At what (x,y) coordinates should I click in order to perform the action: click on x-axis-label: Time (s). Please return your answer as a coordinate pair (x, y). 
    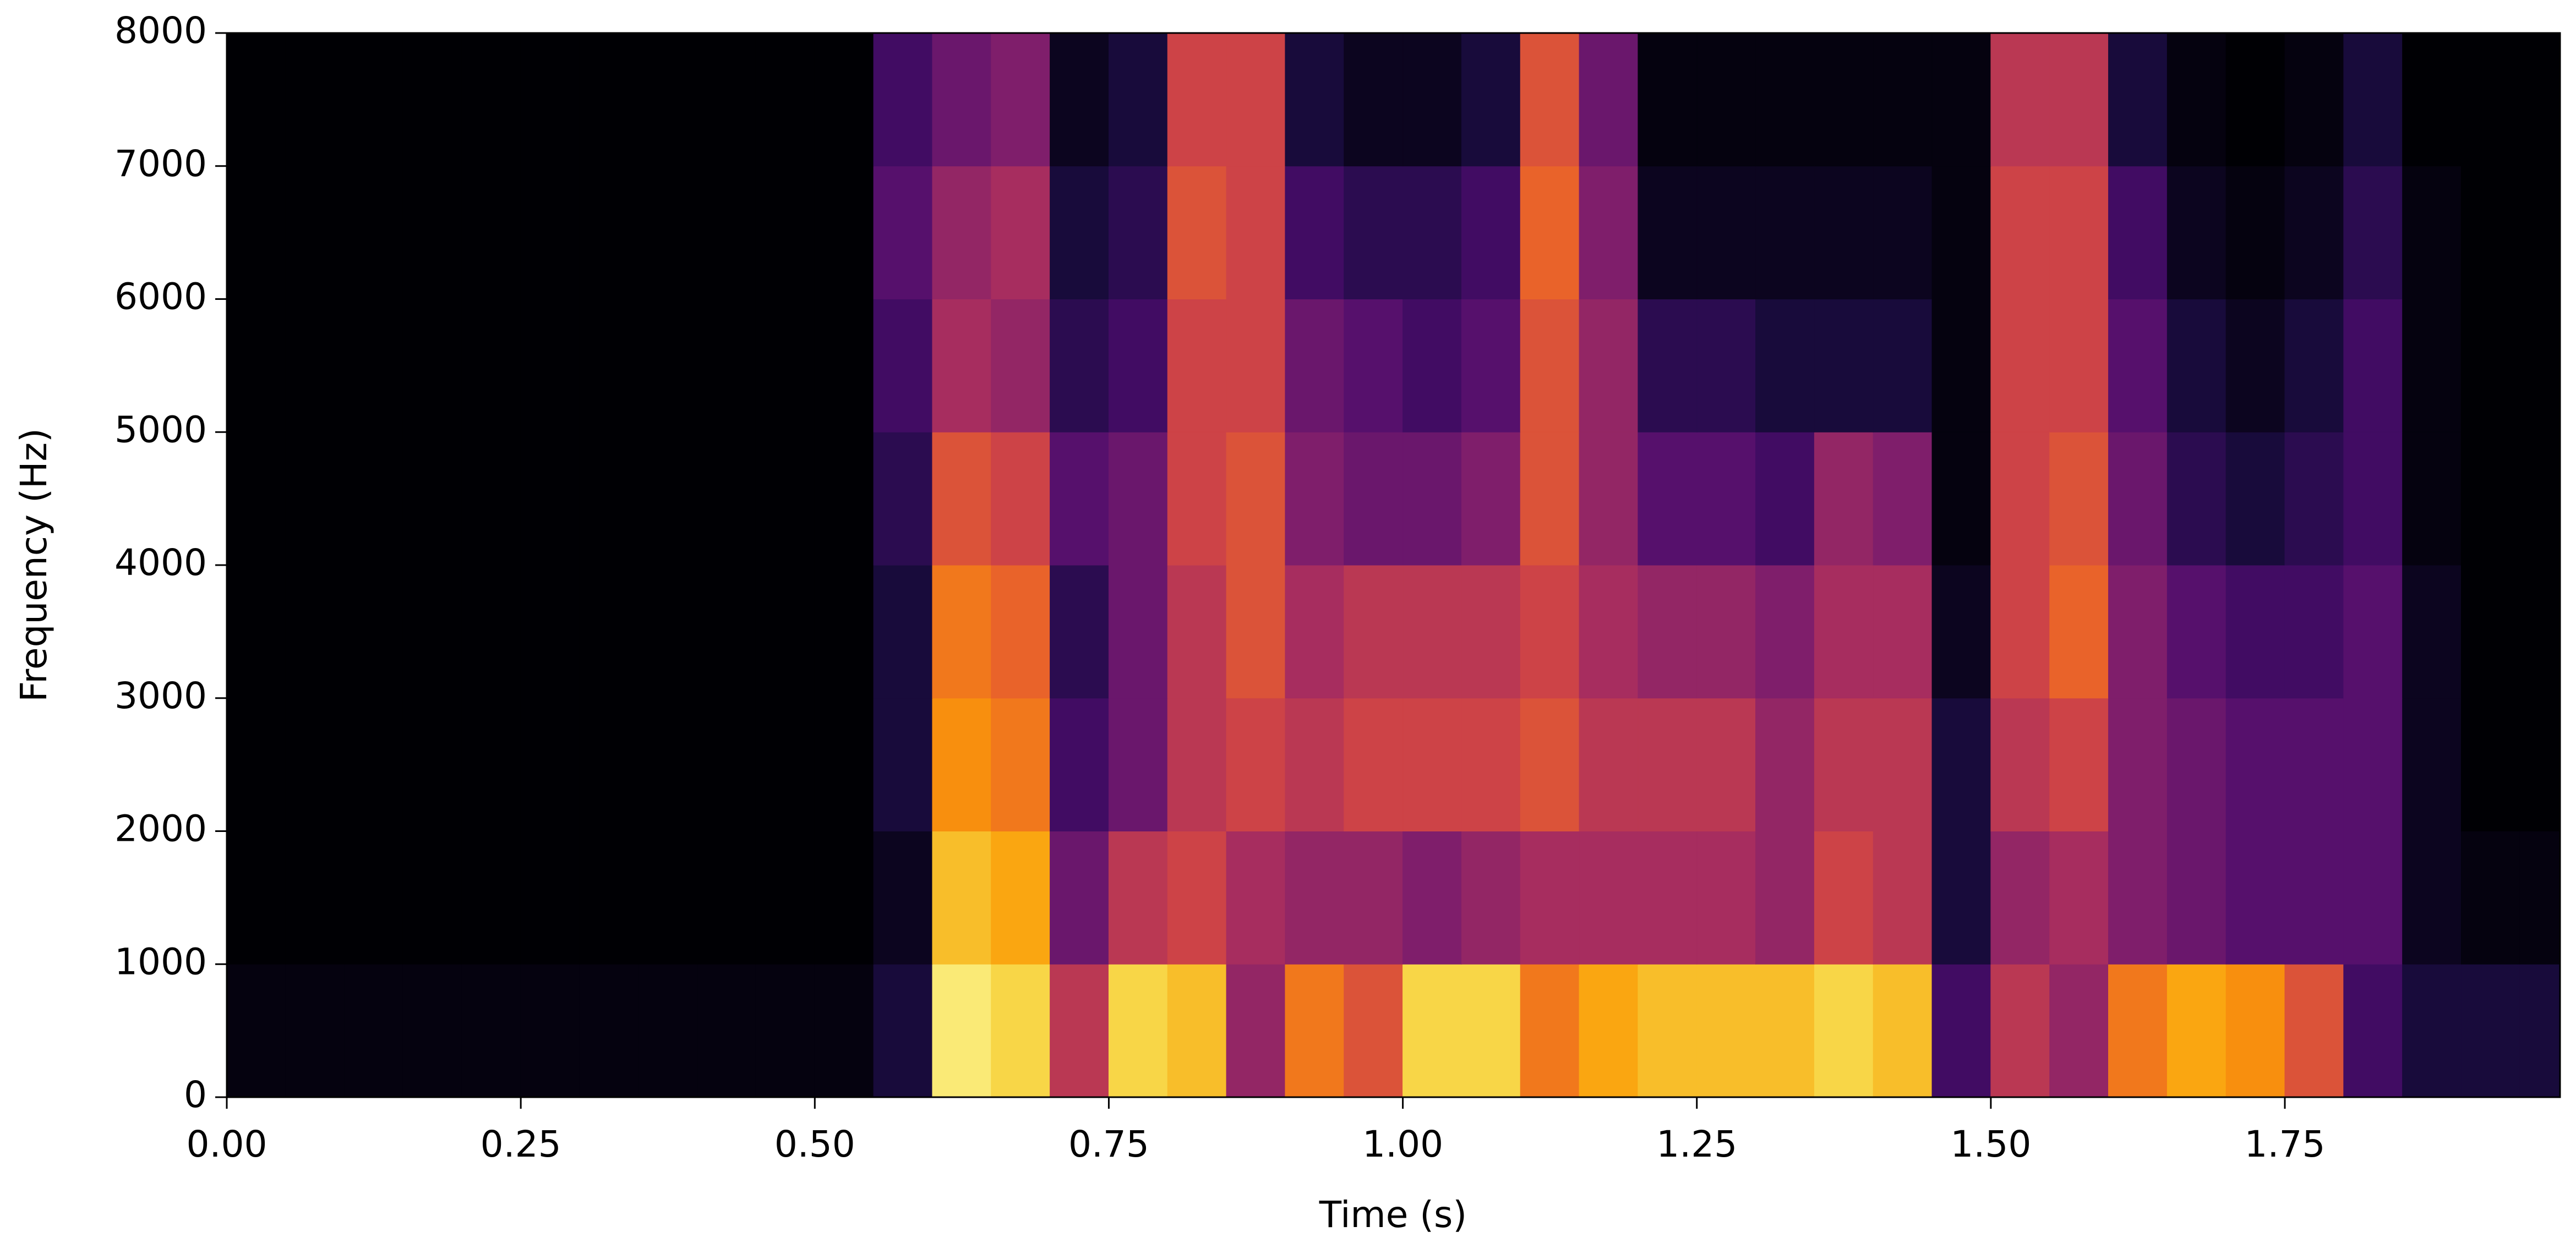
    Looking at the image, I should click on (1393, 1214).